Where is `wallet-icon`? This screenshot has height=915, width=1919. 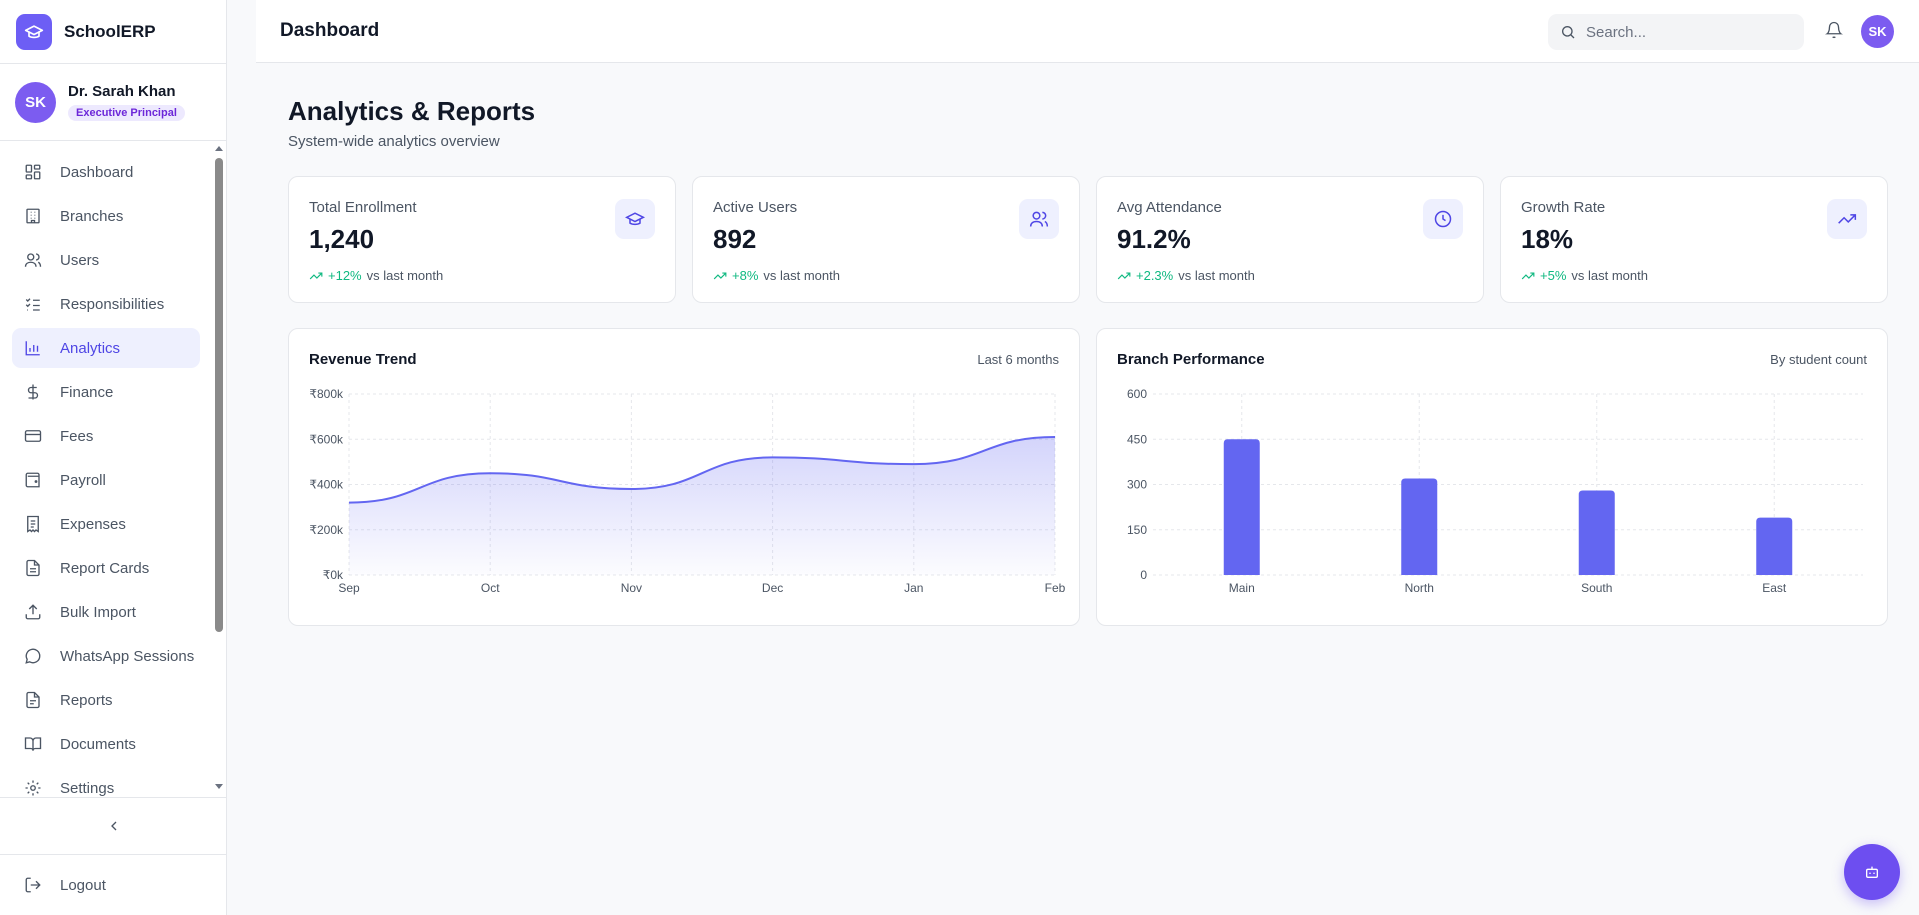 wallet-icon is located at coordinates (32, 480).